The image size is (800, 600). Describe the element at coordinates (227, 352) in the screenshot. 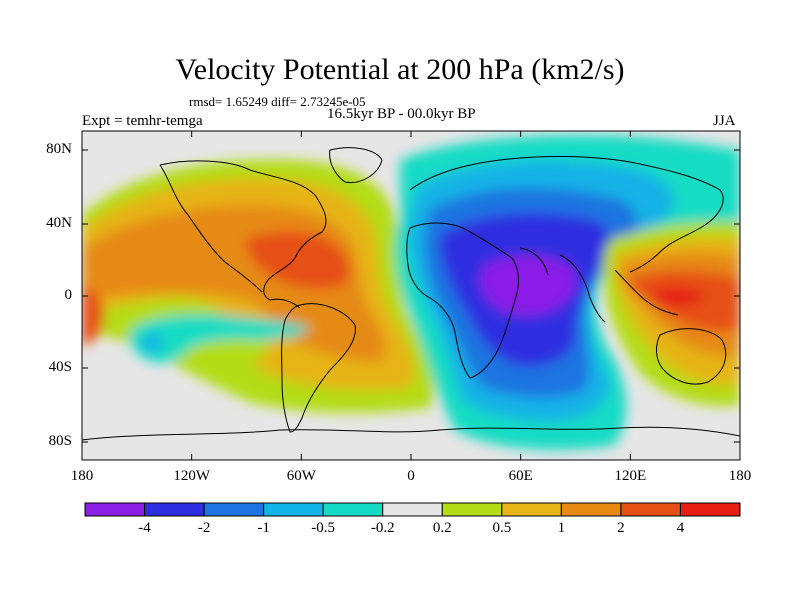

I see `contour-lime-southpacific` at that location.